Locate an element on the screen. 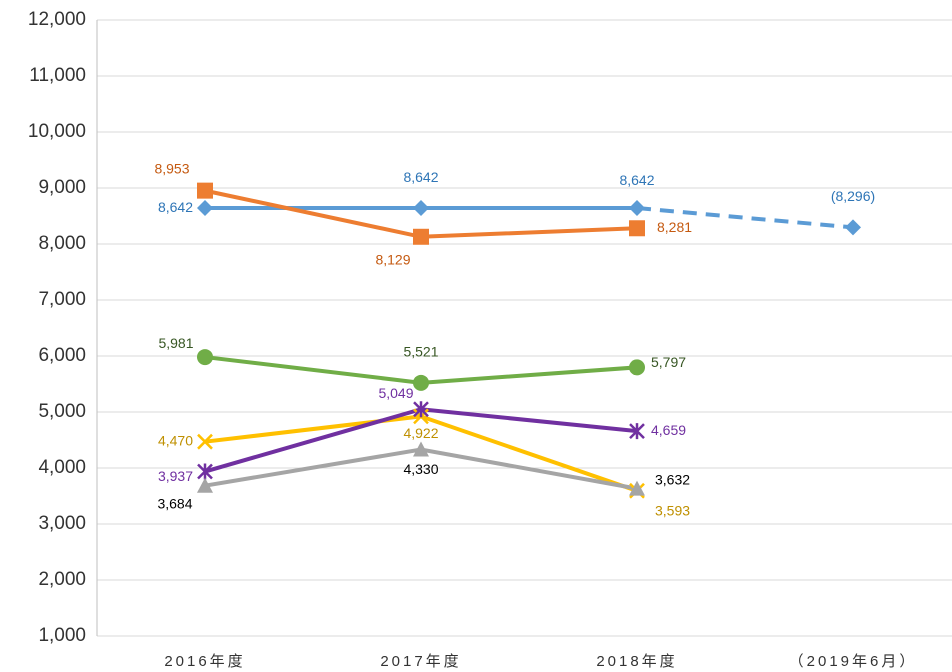  data-label: 3,937 is located at coordinates (175, 476).